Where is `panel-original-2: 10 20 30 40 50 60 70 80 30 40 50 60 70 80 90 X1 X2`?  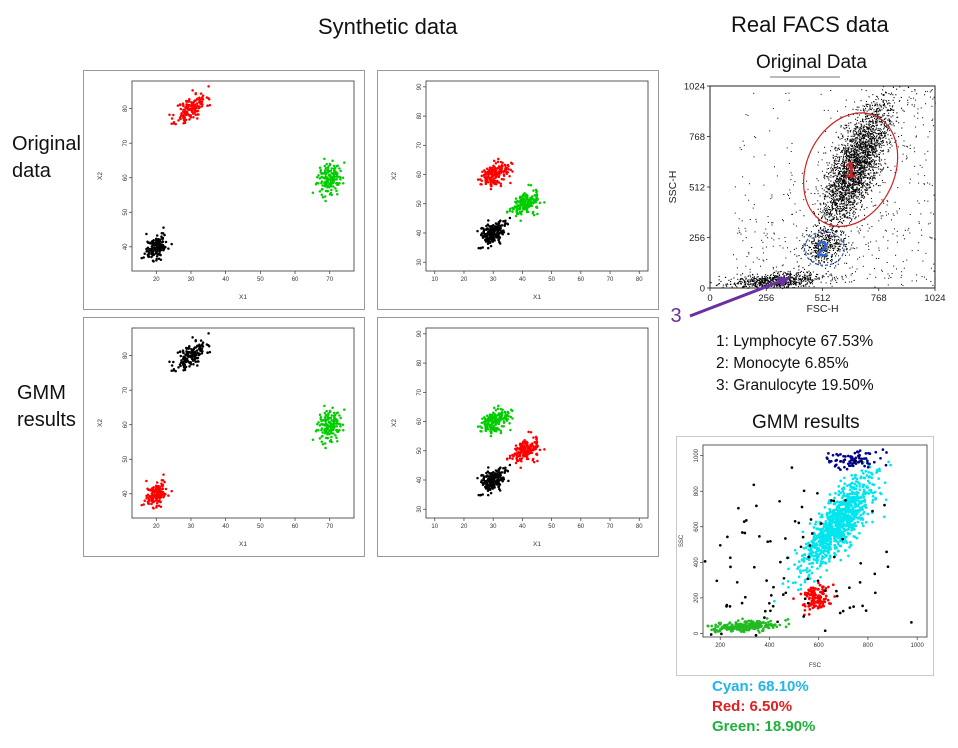
panel-original-2: 10 20 30 40 50 60 70 80 30 40 50 60 70 80 90 X1 X2 is located at coordinates (518, 190).